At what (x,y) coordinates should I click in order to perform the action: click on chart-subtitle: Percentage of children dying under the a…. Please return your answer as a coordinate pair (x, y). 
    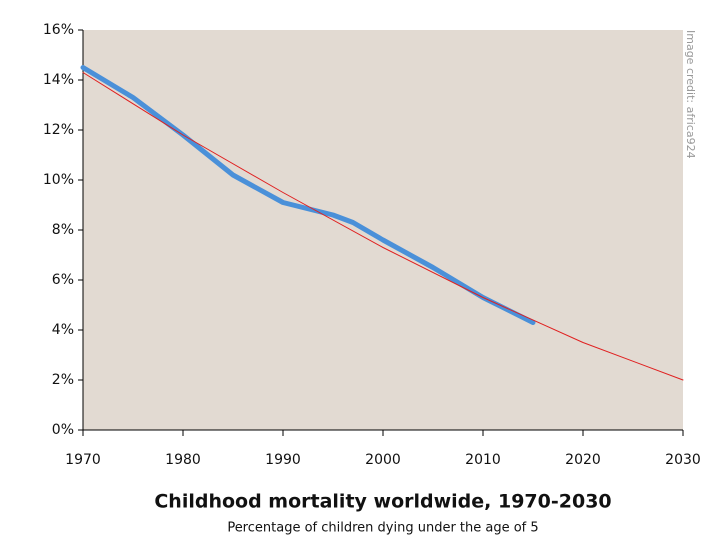
    Looking at the image, I should click on (382, 528).